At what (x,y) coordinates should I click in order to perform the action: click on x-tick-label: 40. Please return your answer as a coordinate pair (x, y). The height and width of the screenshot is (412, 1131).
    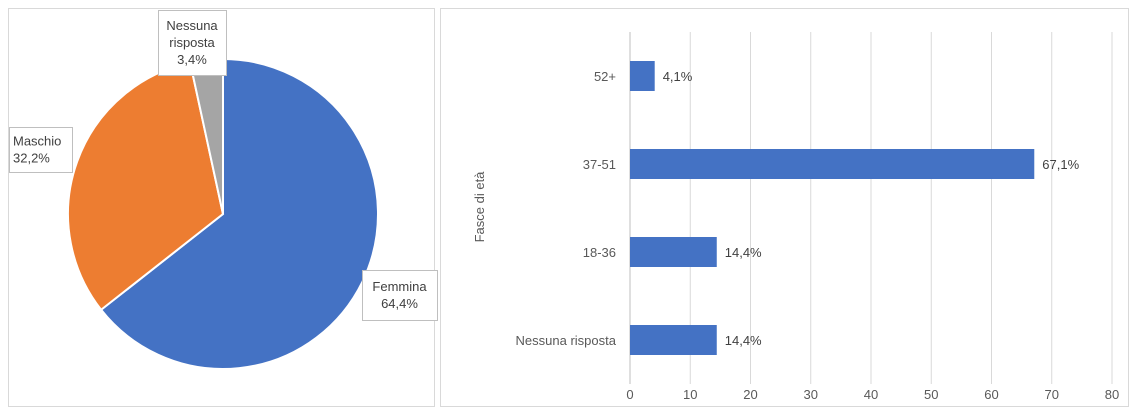
    Looking at the image, I should click on (871, 394).